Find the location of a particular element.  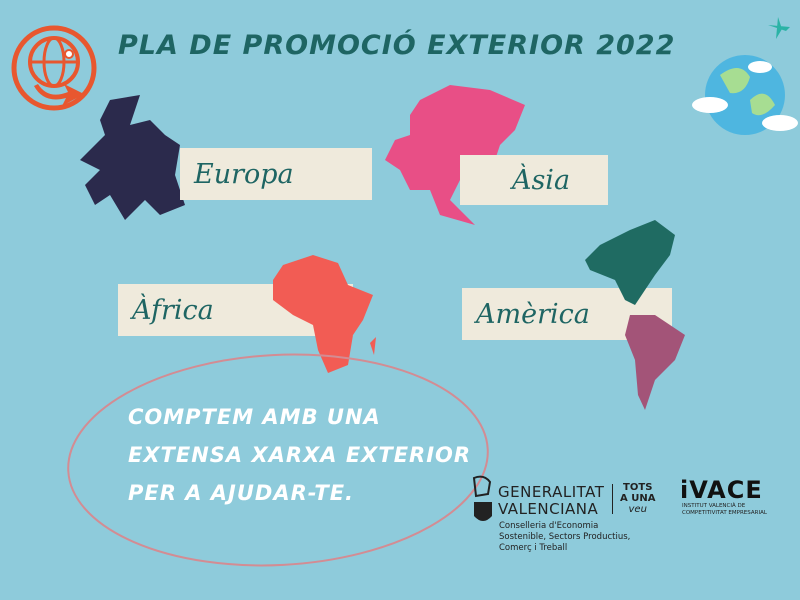

africa-map-icon is located at coordinates (324, 314).